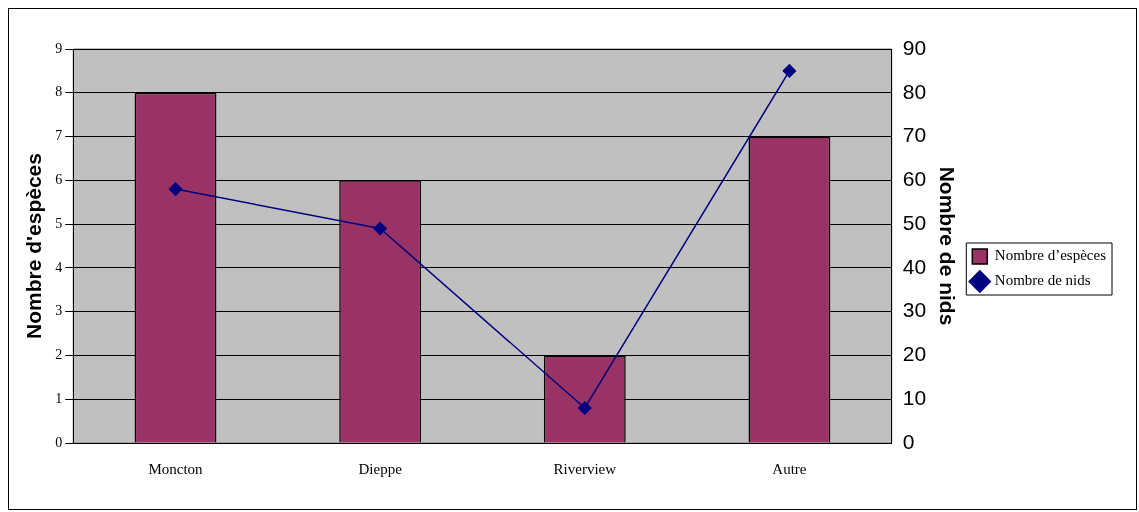 The height and width of the screenshot is (512, 1139). What do you see at coordinates (59, 267) in the screenshot?
I see `y-tick-label: 4` at bounding box center [59, 267].